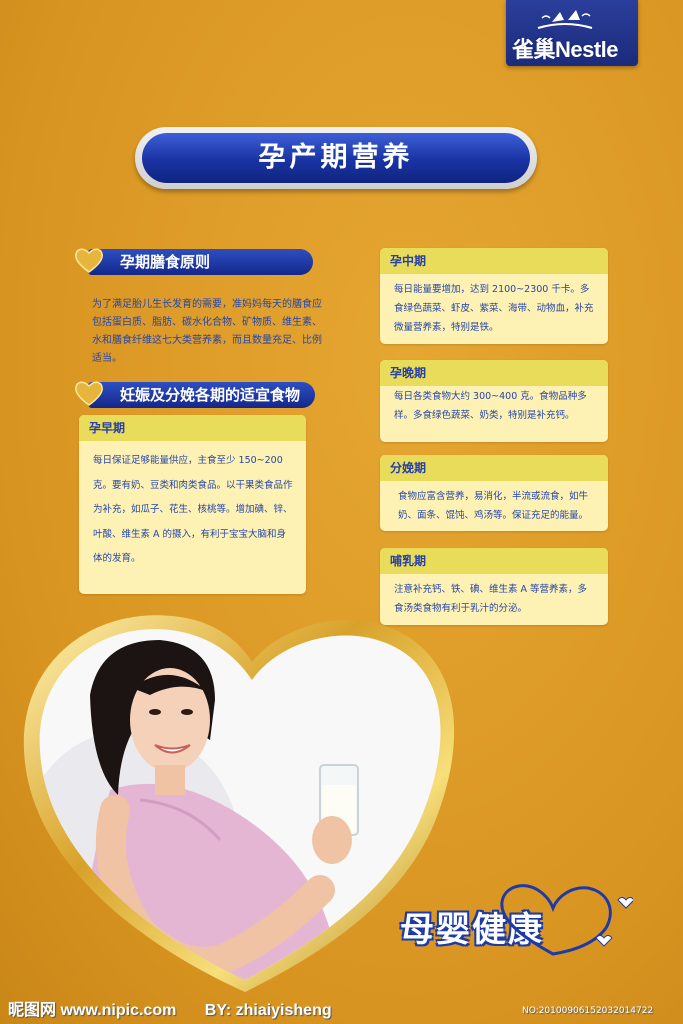  What do you see at coordinates (200, 262) in the screenshot?
I see `principles-heading: 孕期膳食原则` at bounding box center [200, 262].